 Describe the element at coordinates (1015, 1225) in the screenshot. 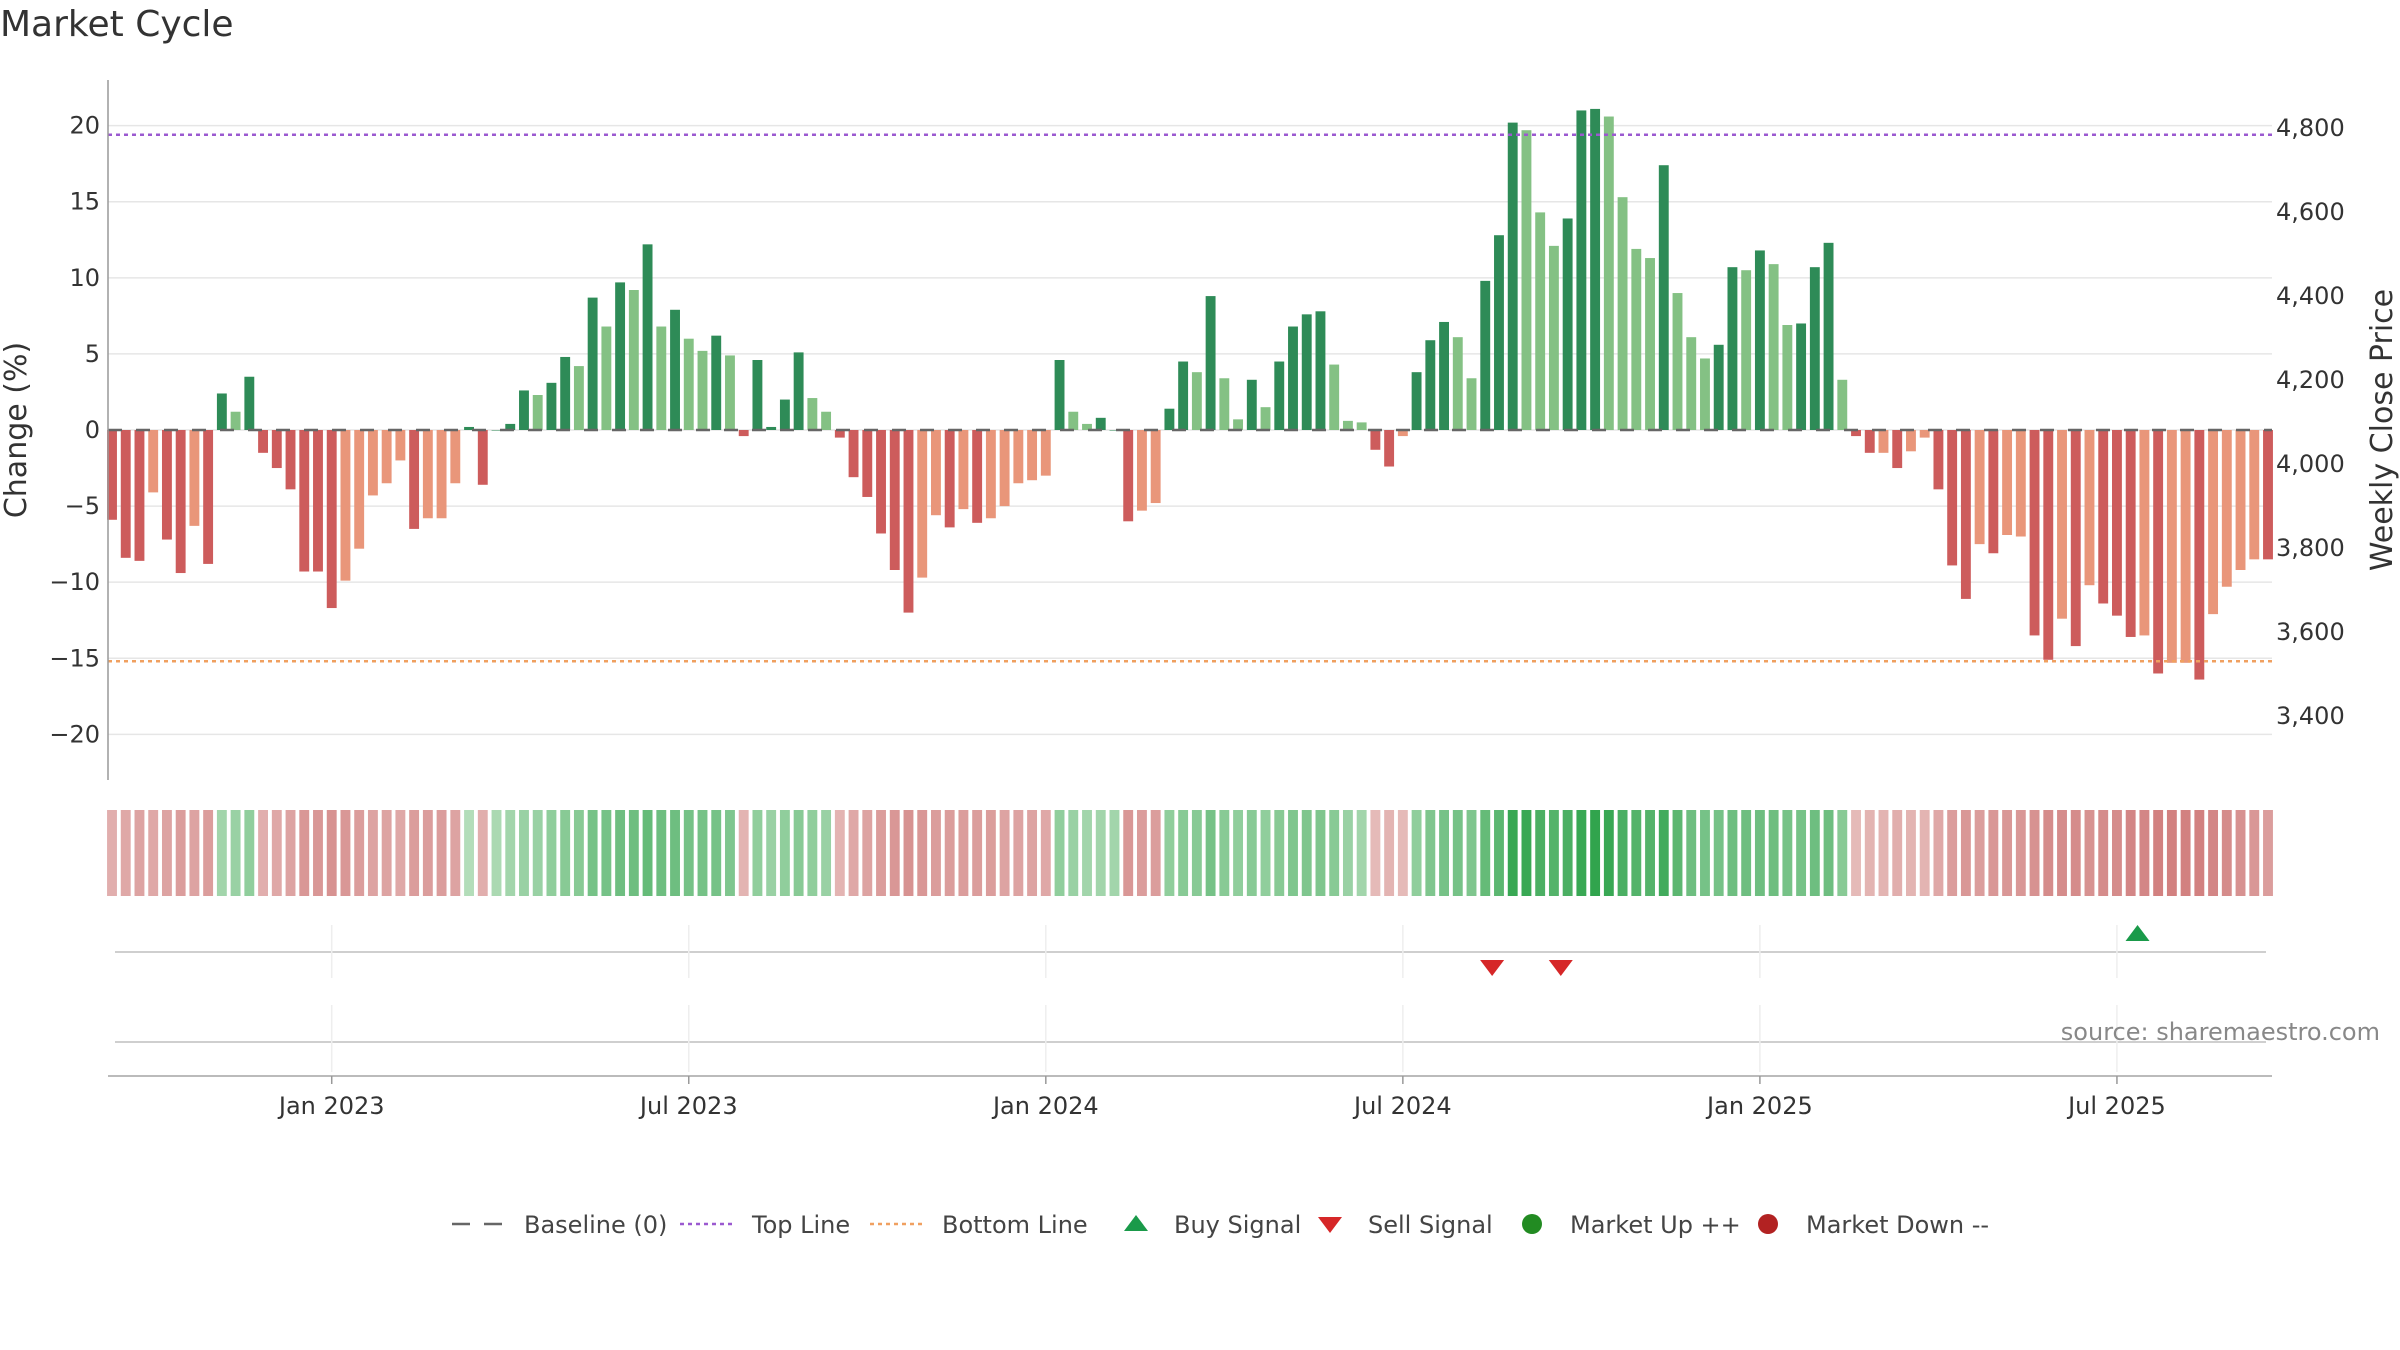

I see `legend-label: Bottom Line` at that location.